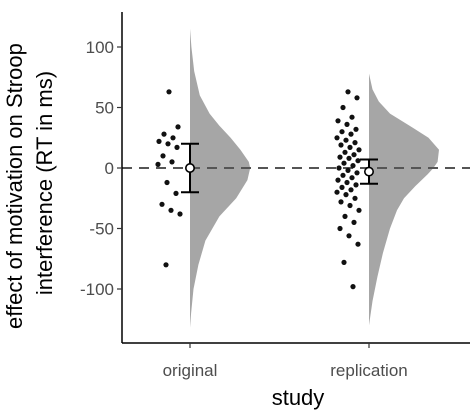  What do you see at coordinates (104, 108) in the screenshot?
I see `y-tick-label: 50` at bounding box center [104, 108].